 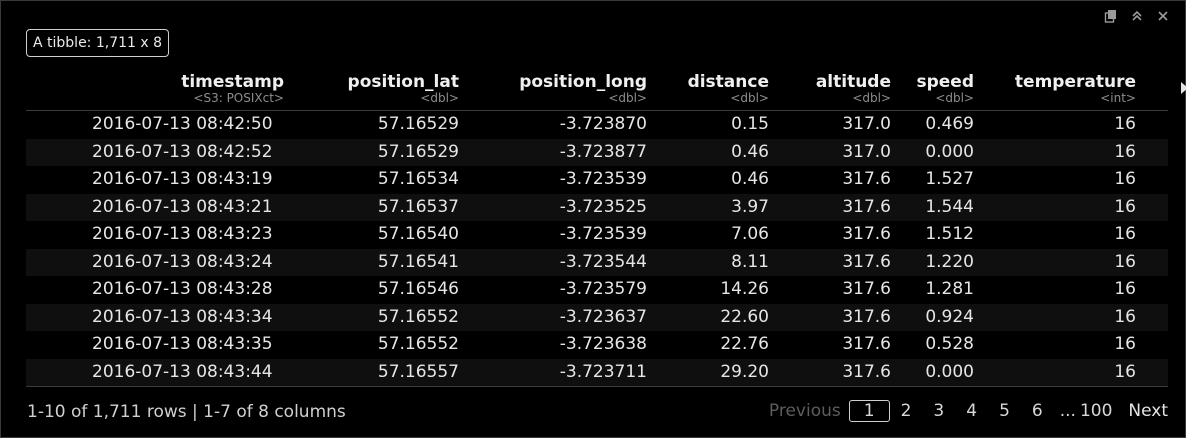 I want to click on cell-position-long: -3.723544, so click(x=603, y=261).